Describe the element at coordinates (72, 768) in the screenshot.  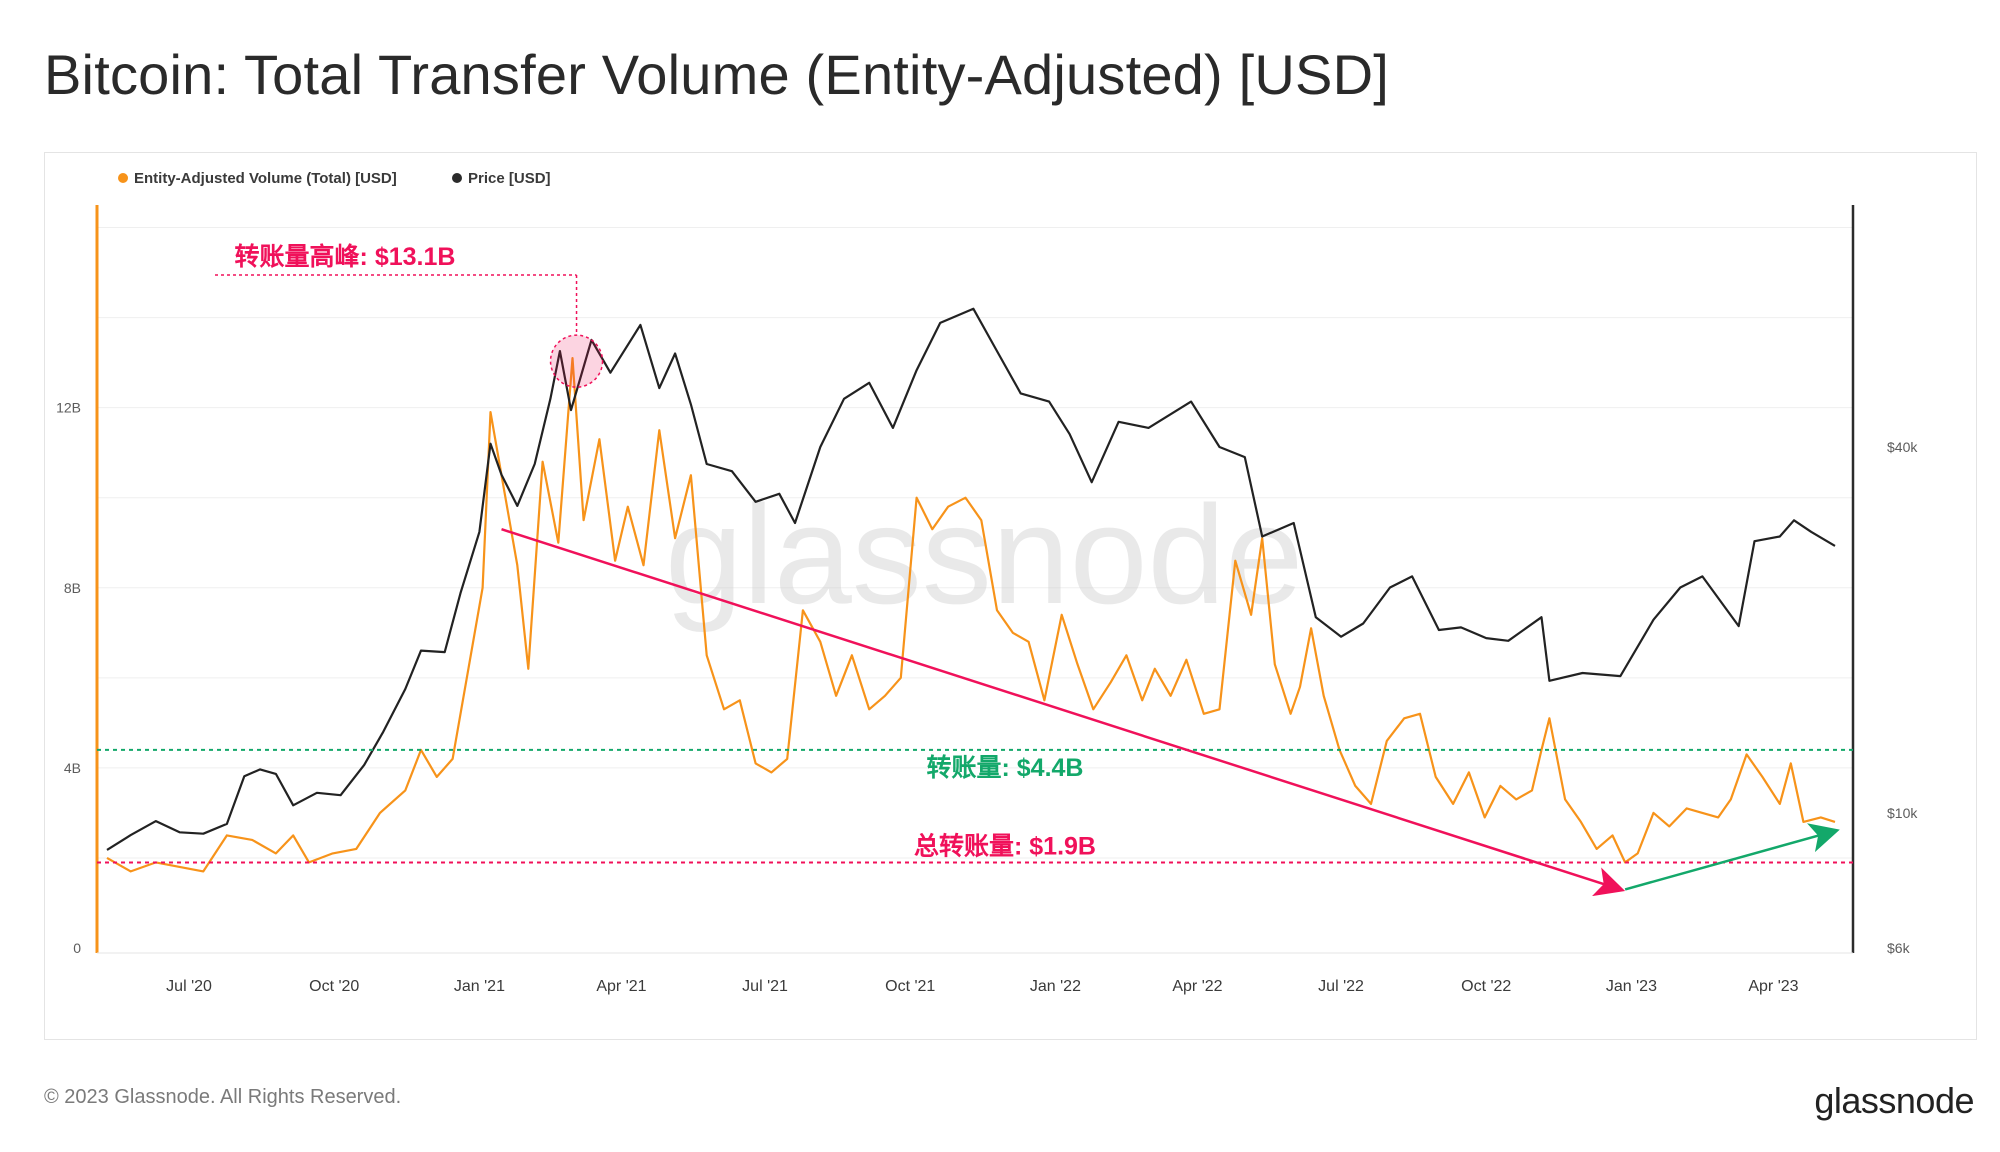
I see `y-left-tick-label: 4B` at that location.